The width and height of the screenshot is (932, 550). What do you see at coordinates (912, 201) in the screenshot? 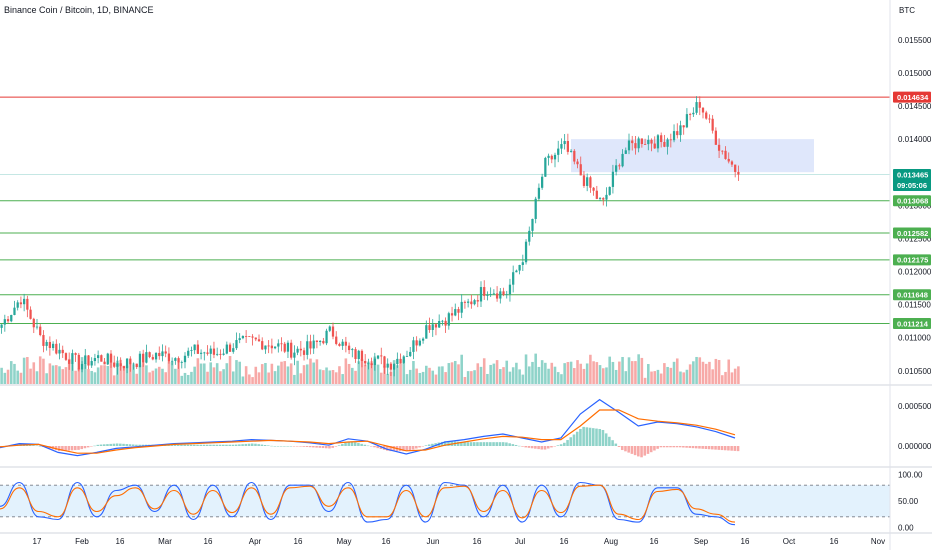
I see `level-badge-label: 0.013068` at bounding box center [912, 201].